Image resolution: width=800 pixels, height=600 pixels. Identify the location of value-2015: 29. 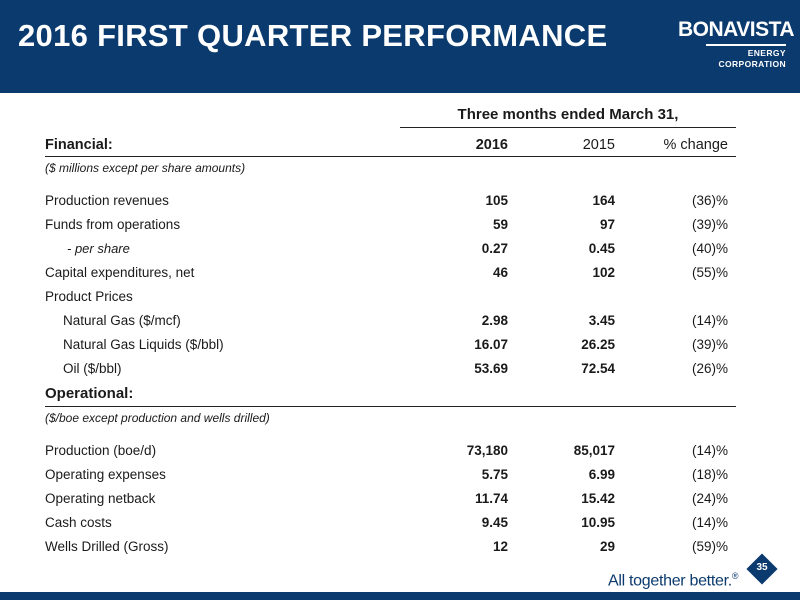
(607, 546).